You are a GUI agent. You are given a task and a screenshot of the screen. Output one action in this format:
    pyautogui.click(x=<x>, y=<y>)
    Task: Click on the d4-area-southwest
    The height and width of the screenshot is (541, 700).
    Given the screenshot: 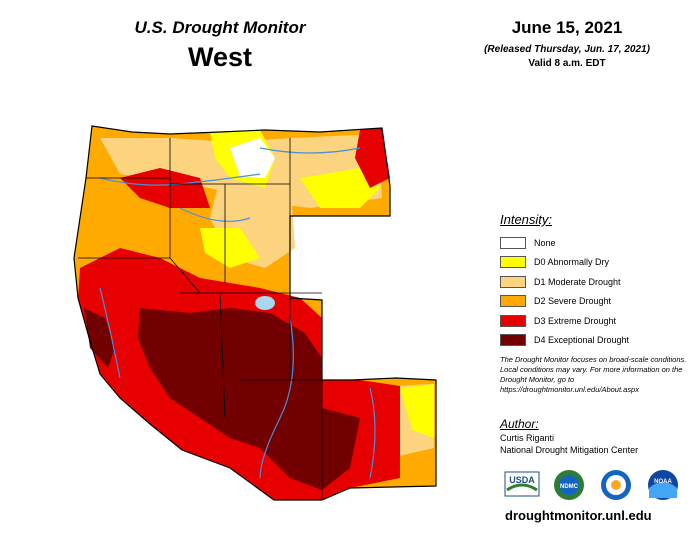 What is the action you would take?
    pyautogui.click(x=249, y=399)
    